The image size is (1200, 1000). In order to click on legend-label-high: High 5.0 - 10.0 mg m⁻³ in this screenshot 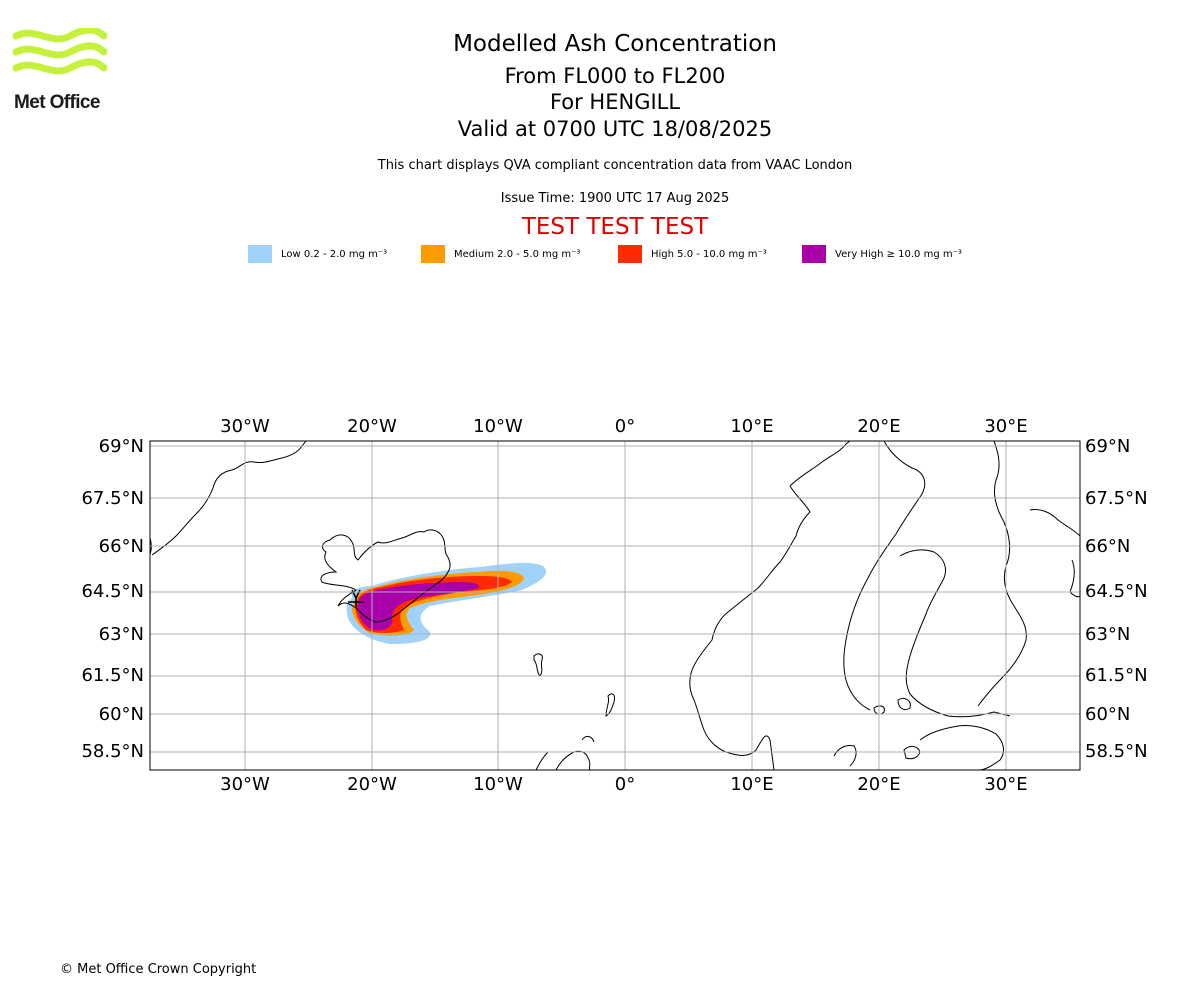, I will do `click(709, 254)`.